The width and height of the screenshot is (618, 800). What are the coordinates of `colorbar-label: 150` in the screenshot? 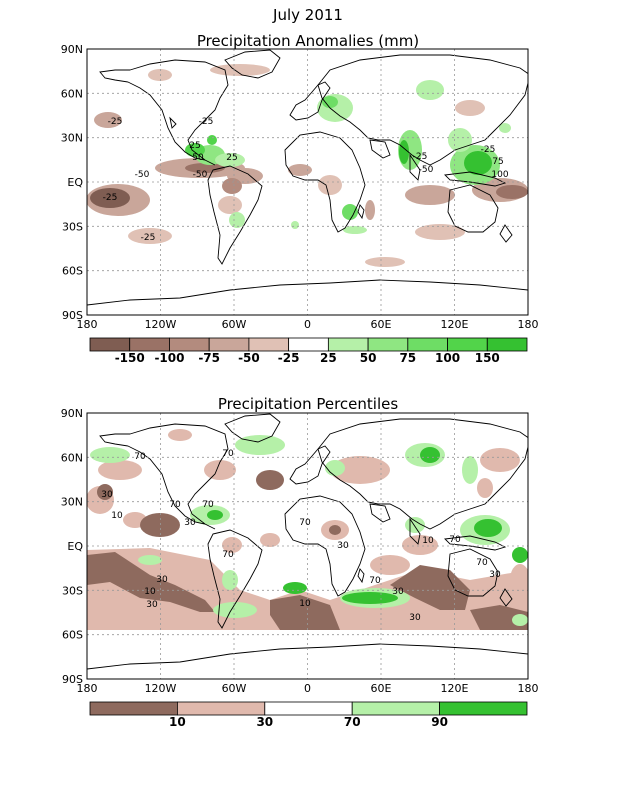 It's located at (487, 358).